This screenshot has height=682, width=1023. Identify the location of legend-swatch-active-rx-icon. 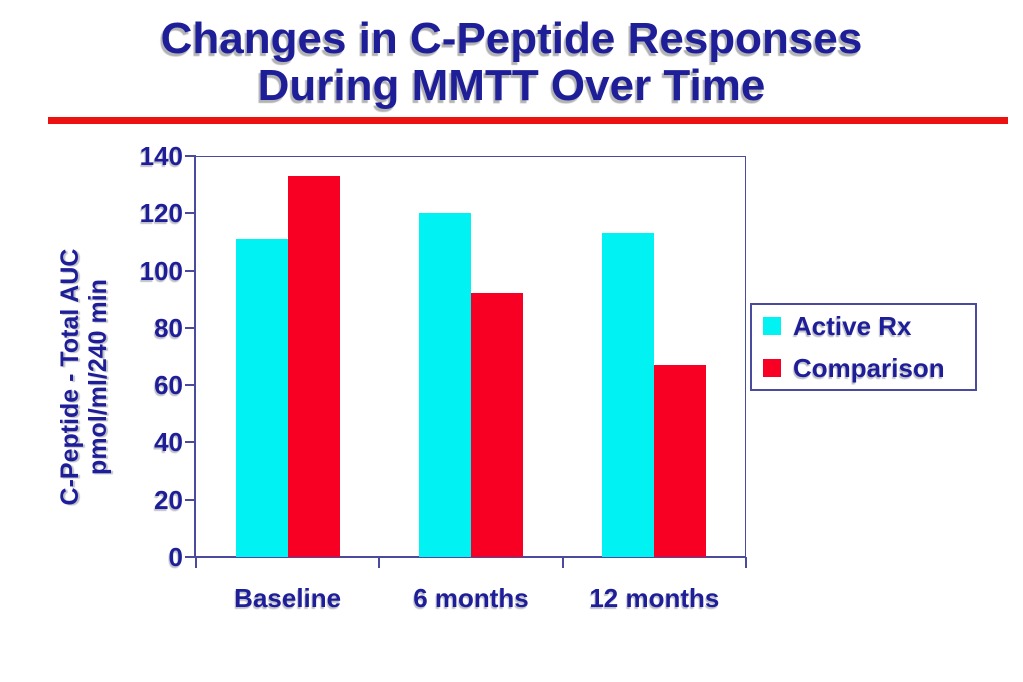
(772, 326).